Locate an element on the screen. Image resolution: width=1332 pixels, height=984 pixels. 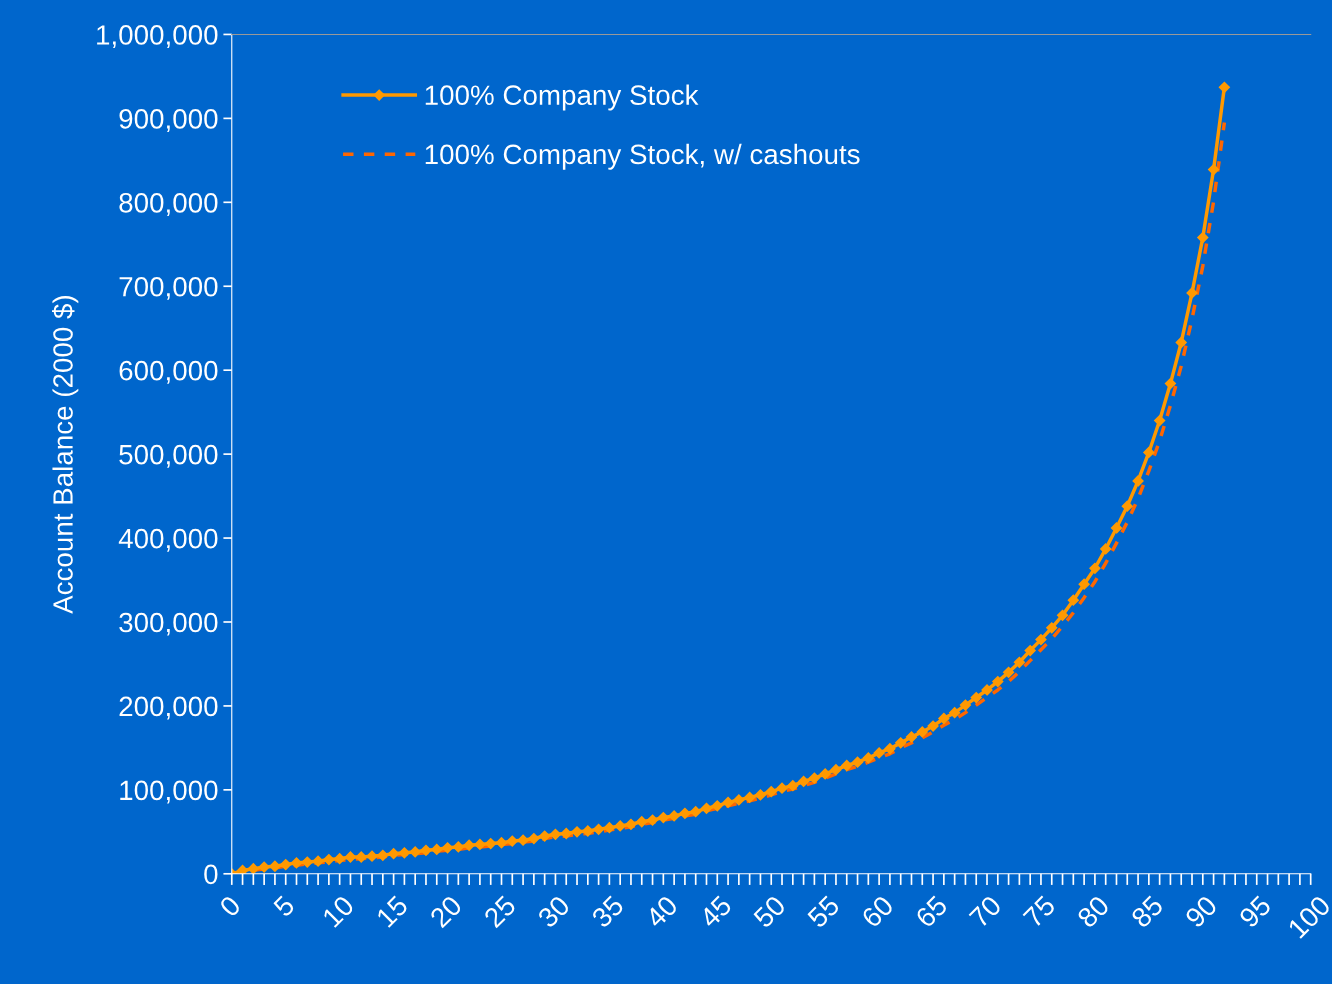
y-tick-label: 300,000 is located at coordinates (168, 624).